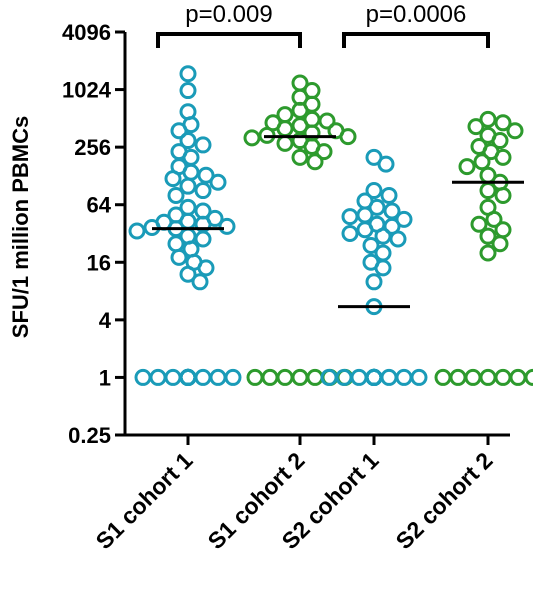 This screenshot has height=589, width=533. I want to click on y-axis-label: SFU/1 million PBMCs, so click(20, 227).